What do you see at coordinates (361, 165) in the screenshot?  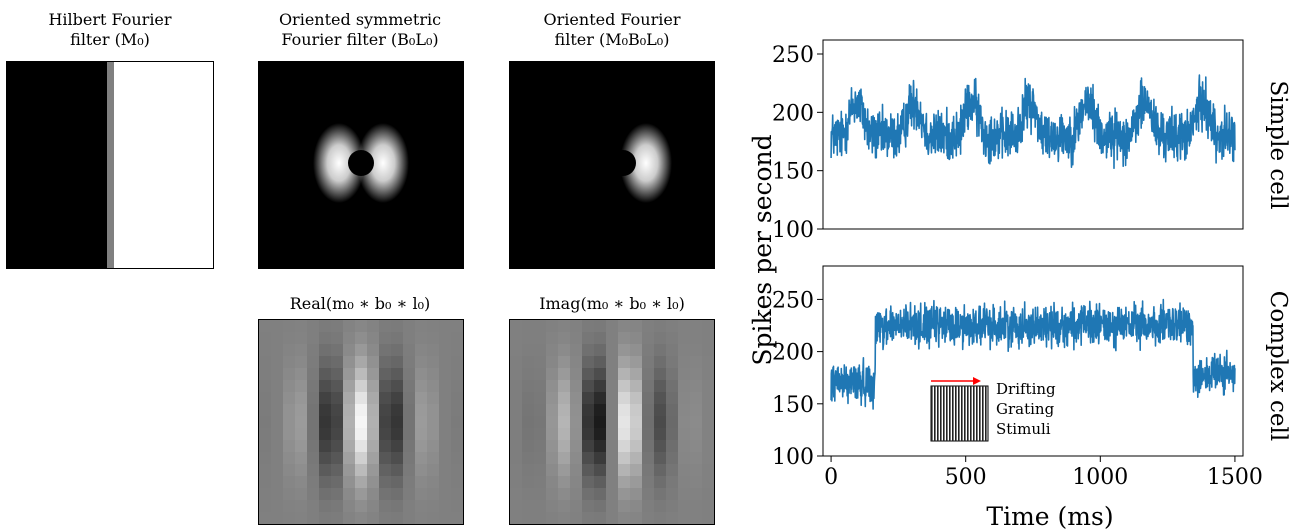 I see `oriented-symmetric-filter-svg` at bounding box center [361, 165].